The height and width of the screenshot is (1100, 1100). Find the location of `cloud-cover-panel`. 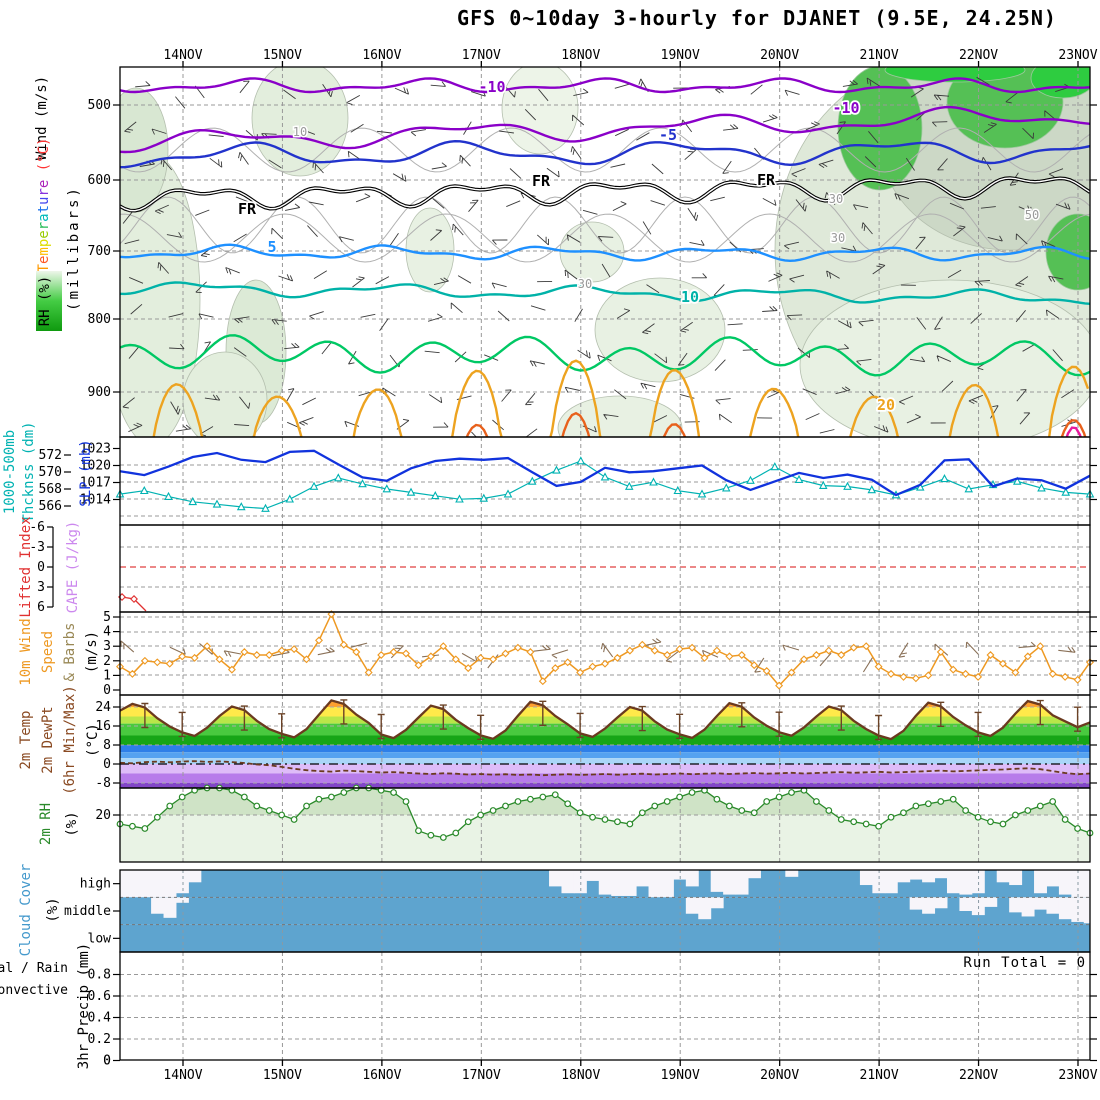

cloud-cover-panel is located at coordinates (605, 911).